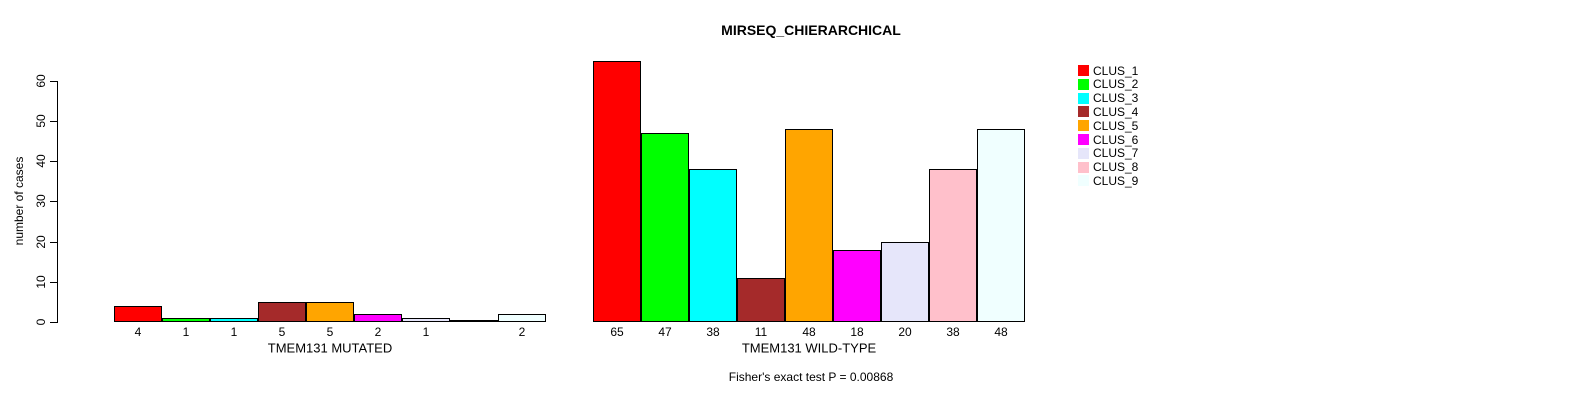 The height and width of the screenshot is (400, 1590). I want to click on group-label-wildtype: TMEM131 WILD-TYPE, so click(809, 348).